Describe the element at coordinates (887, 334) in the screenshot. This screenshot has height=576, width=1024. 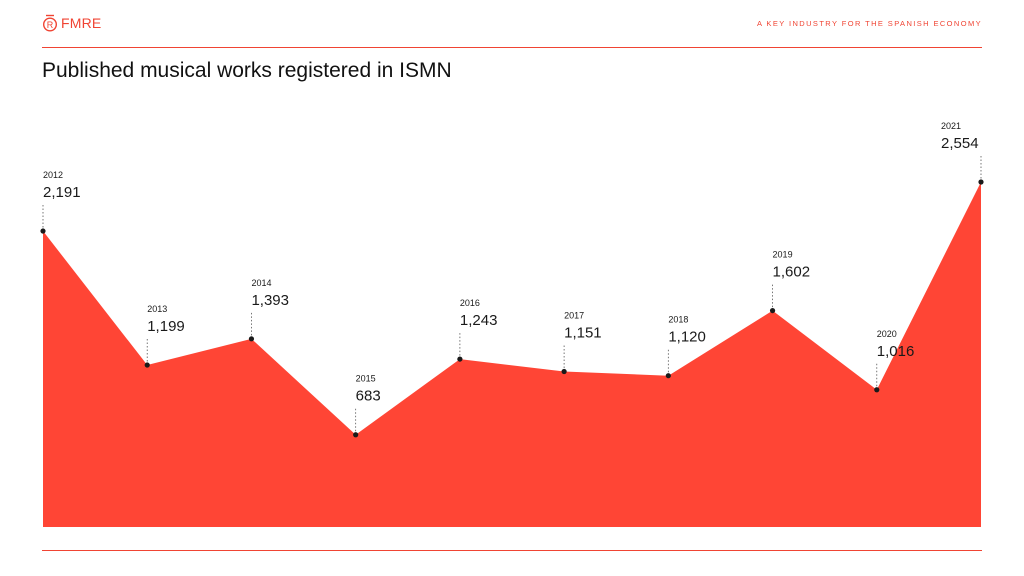
I see `year-label-2020: 2020` at that location.